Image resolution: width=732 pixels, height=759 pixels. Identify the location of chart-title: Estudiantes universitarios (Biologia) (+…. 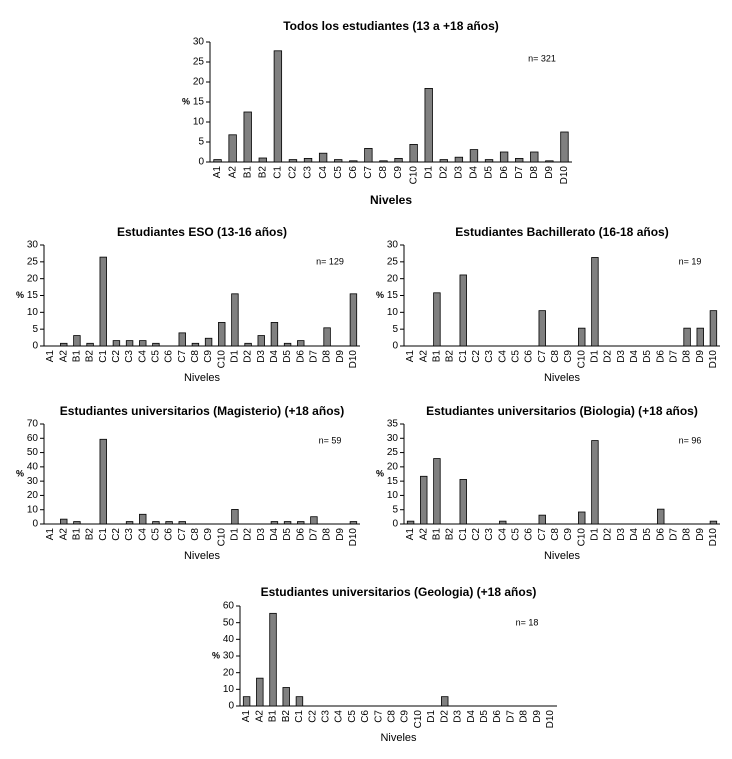
(562, 411).